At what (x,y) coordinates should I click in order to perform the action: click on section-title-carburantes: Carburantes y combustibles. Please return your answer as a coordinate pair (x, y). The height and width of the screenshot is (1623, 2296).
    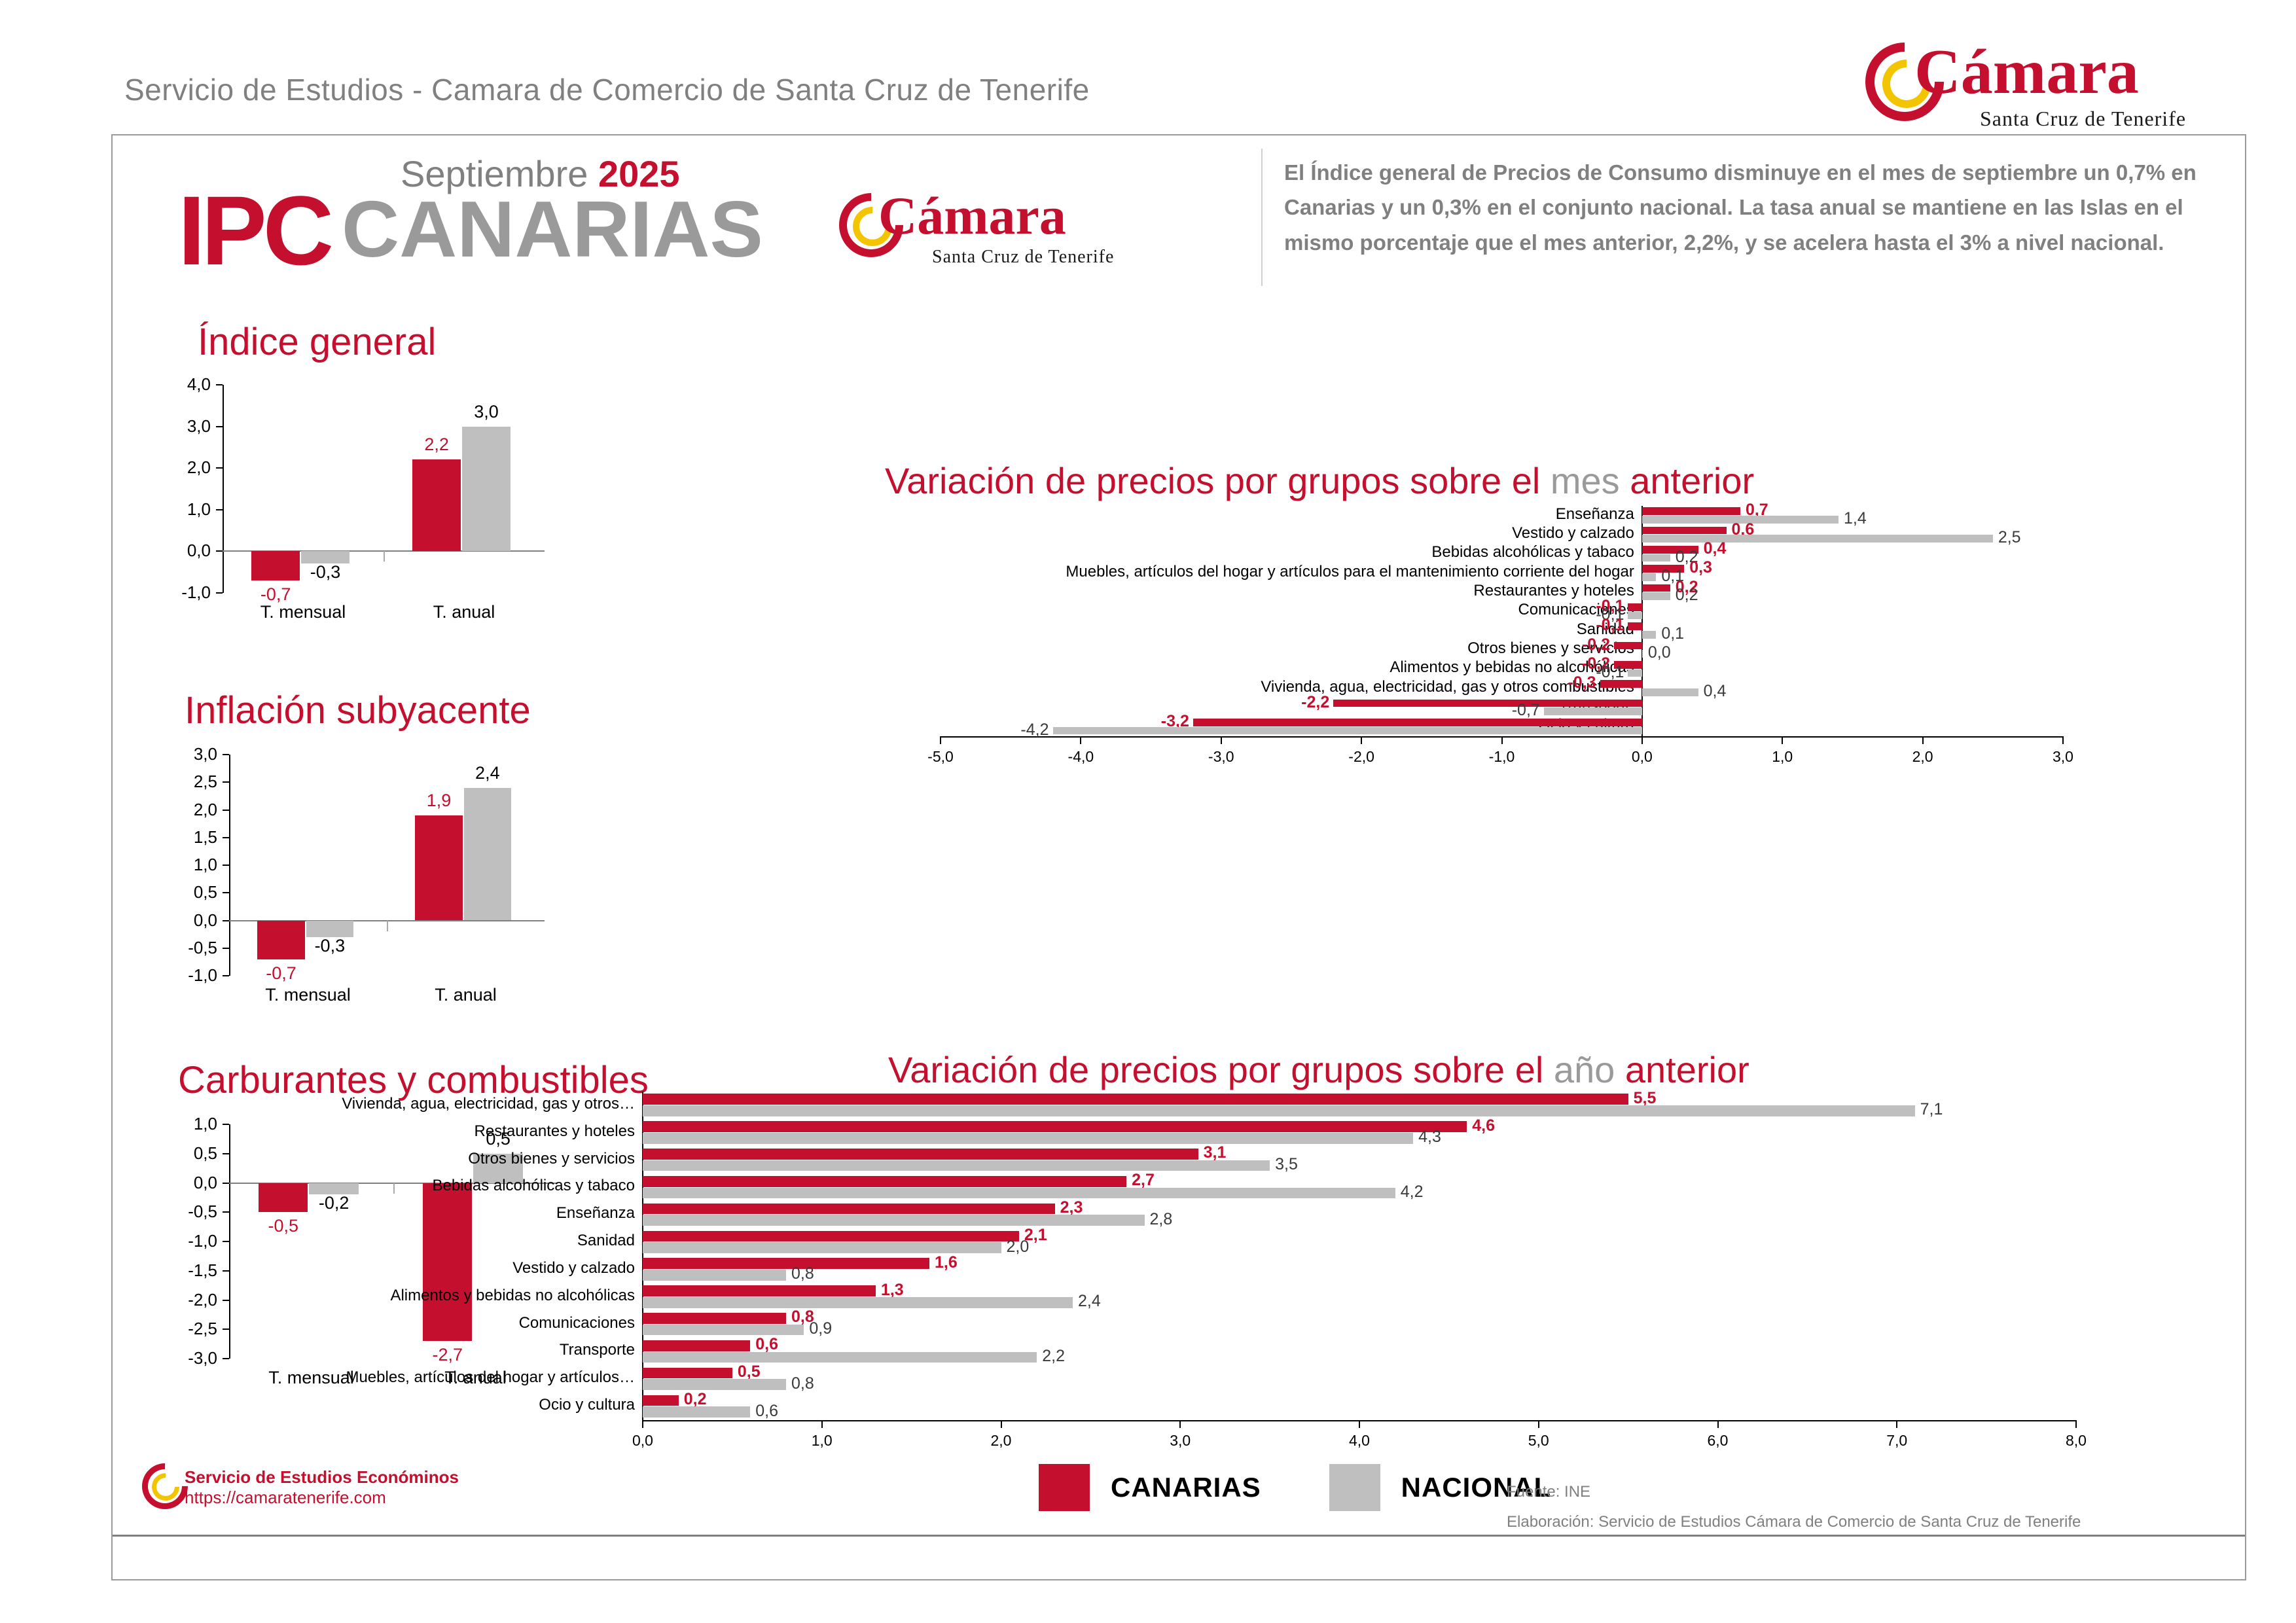
    Looking at the image, I should click on (413, 1080).